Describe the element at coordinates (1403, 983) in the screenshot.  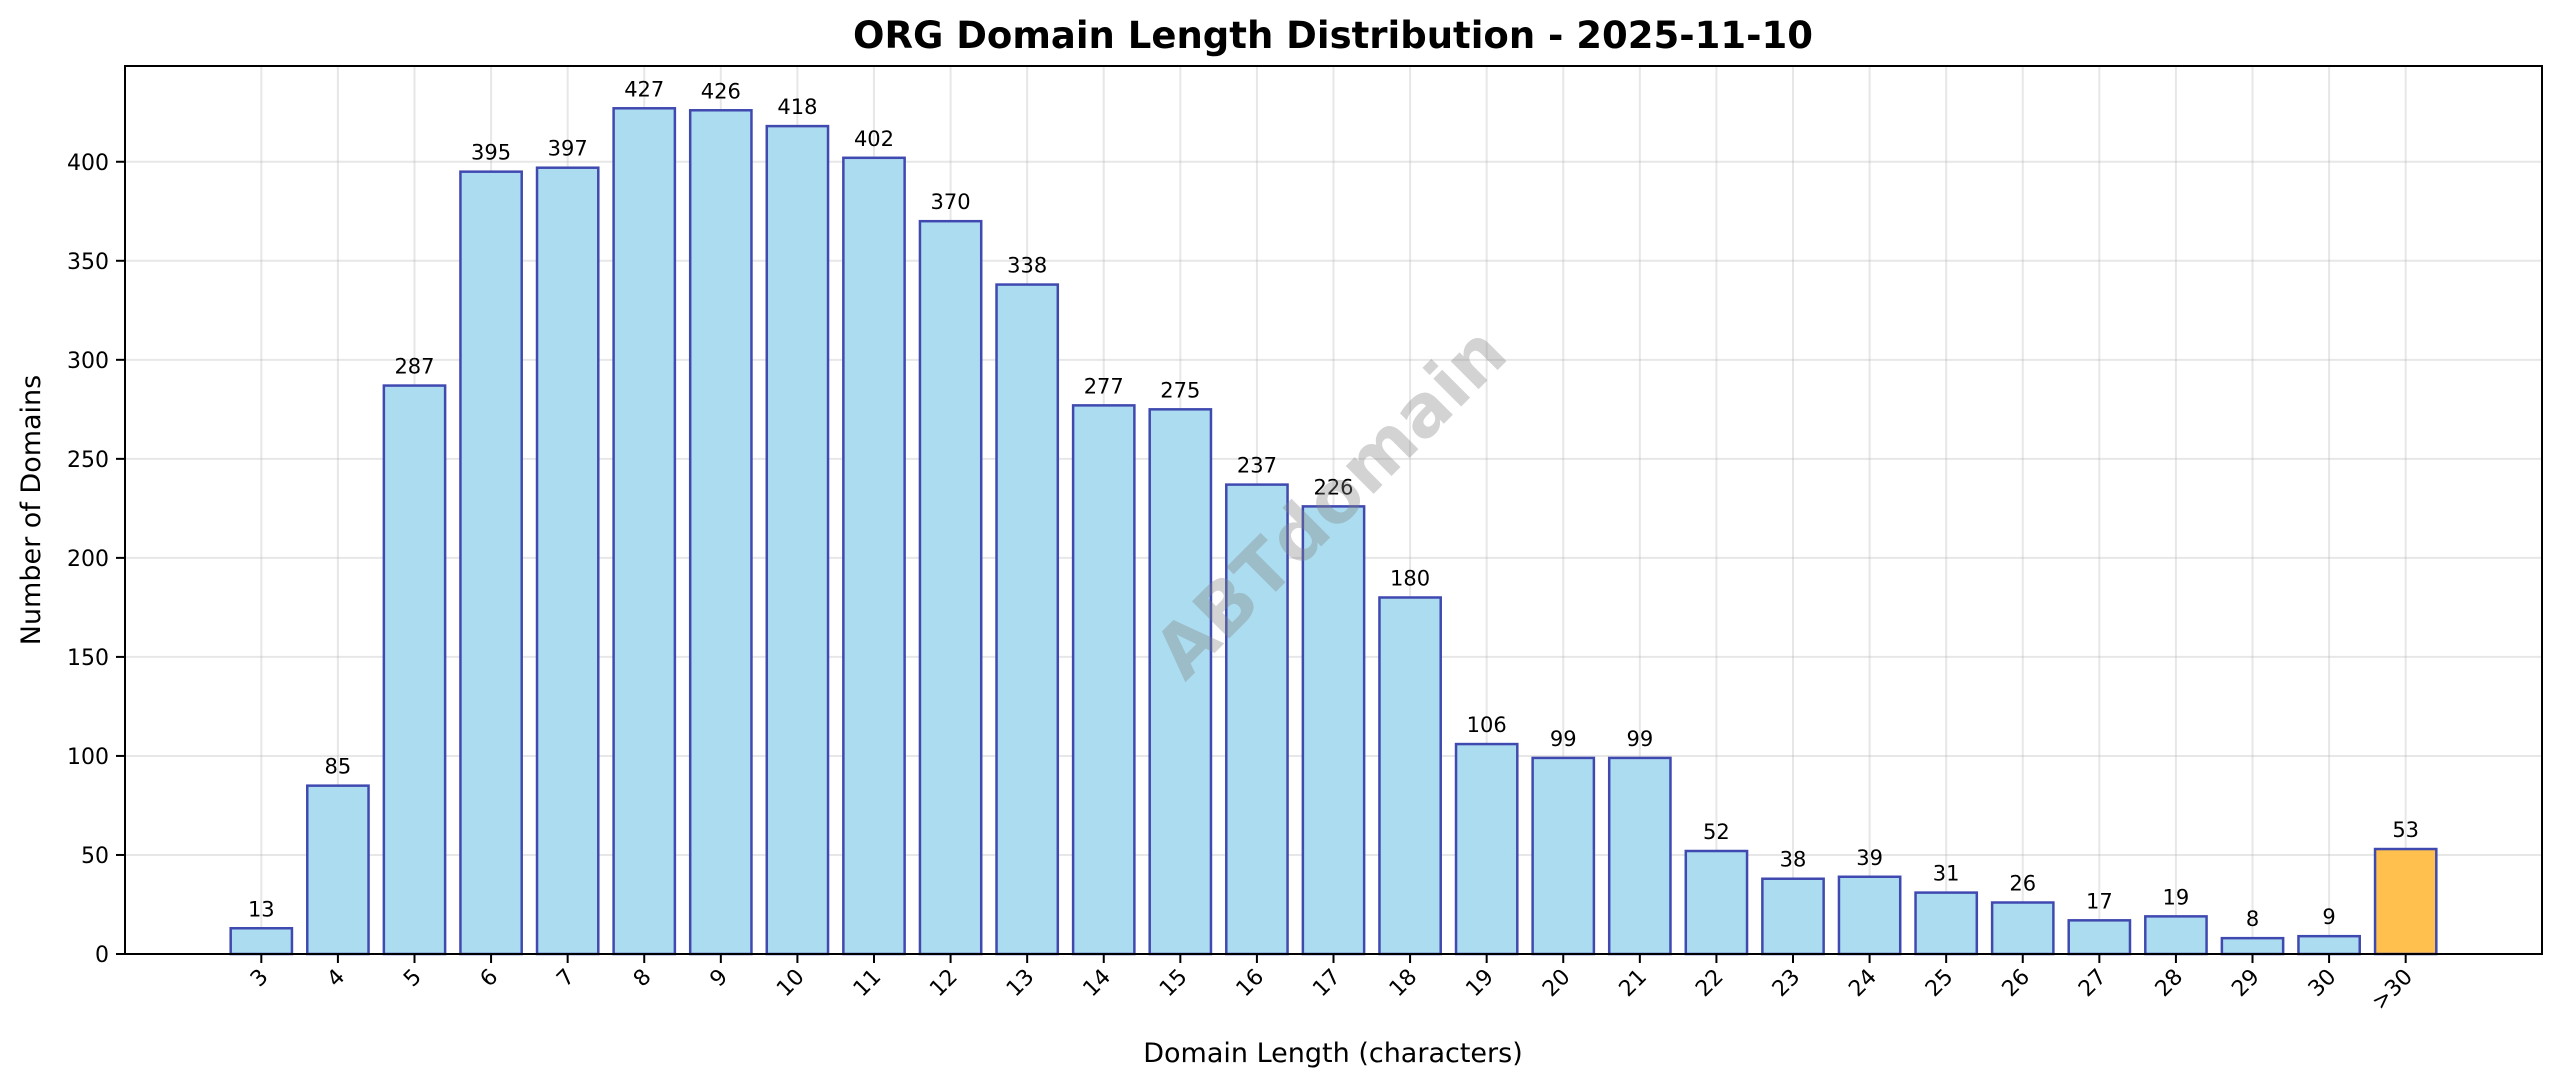
I see `x-tick-label: 18` at that location.